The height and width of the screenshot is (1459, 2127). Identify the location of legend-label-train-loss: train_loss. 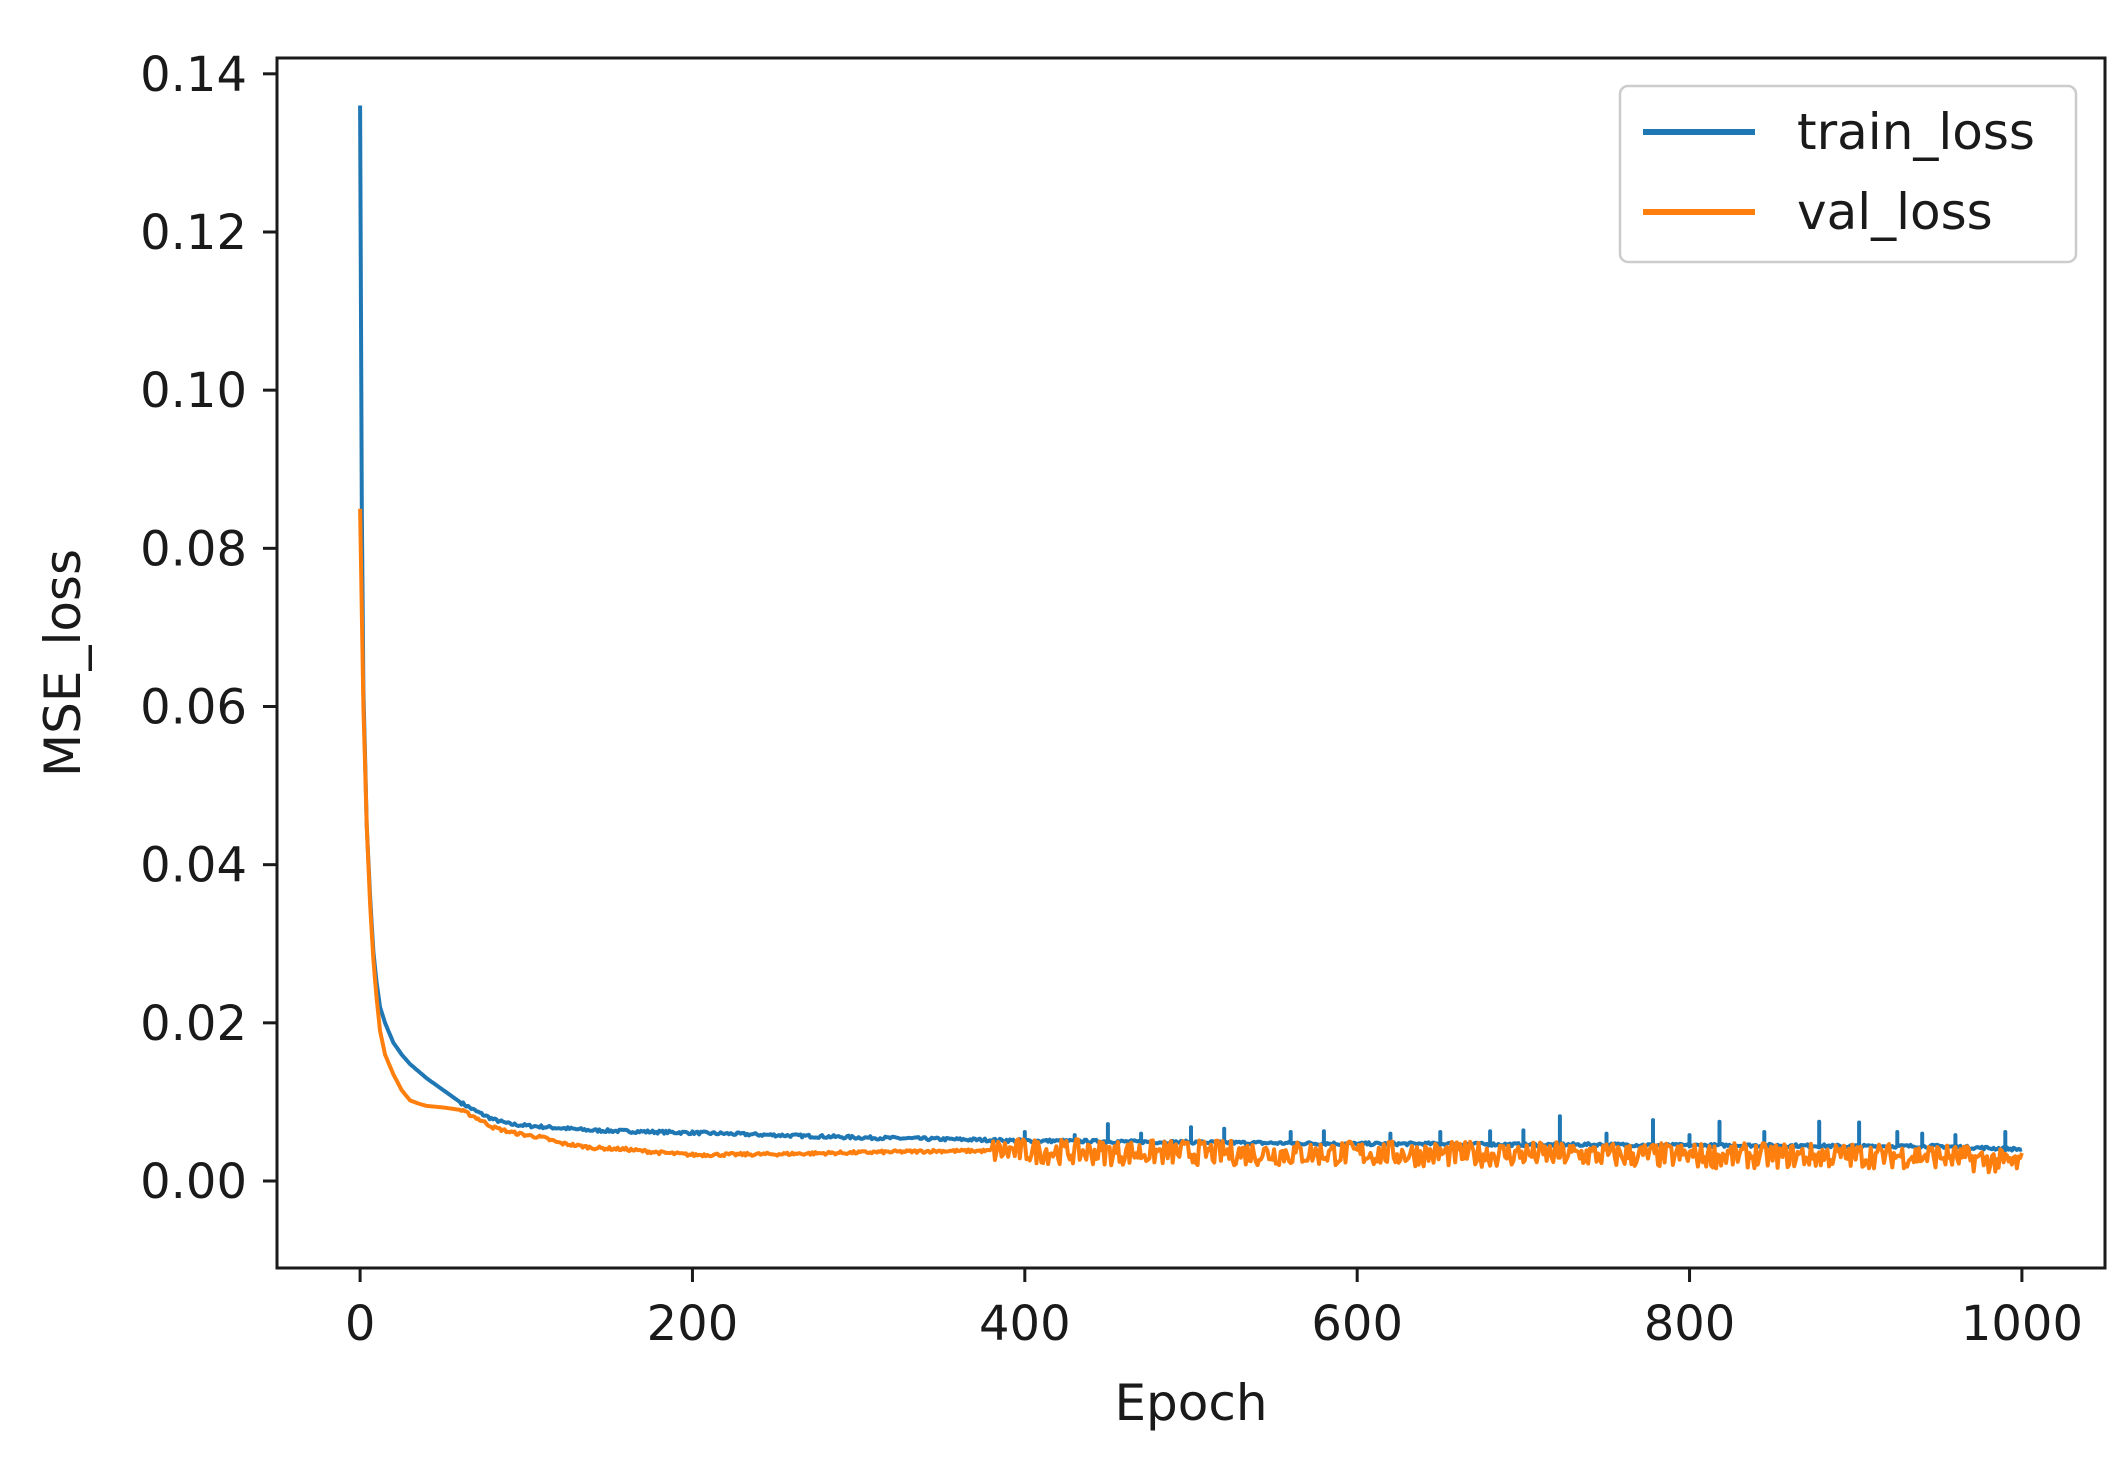
(1916, 132).